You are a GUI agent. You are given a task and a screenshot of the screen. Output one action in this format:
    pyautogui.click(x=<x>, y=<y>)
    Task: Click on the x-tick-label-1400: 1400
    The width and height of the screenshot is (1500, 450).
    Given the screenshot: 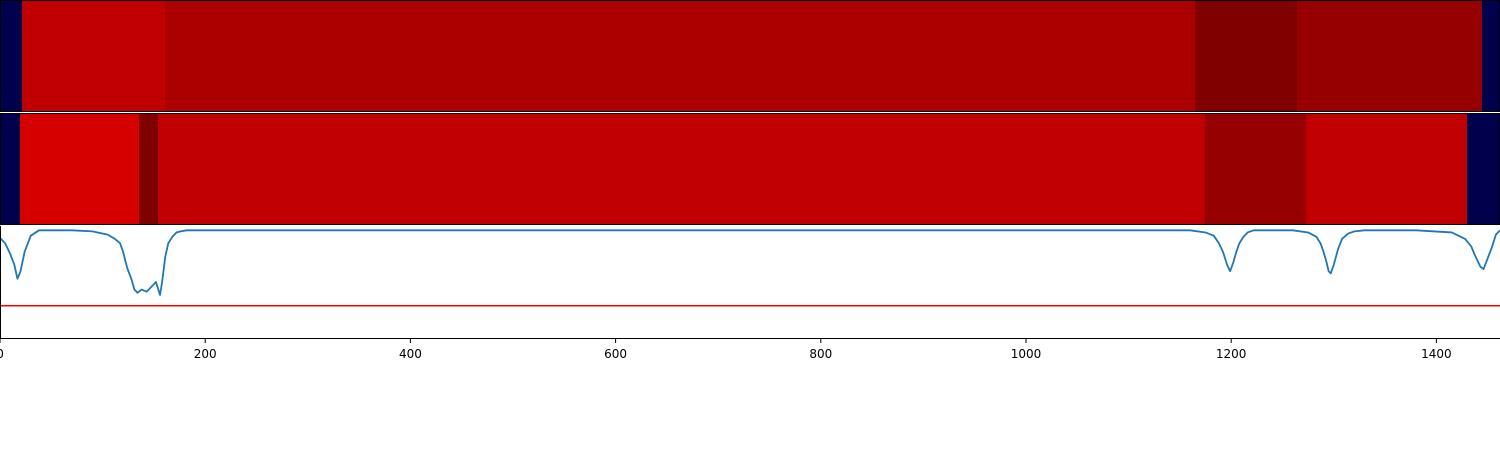 What is the action you would take?
    pyautogui.click(x=1436, y=354)
    